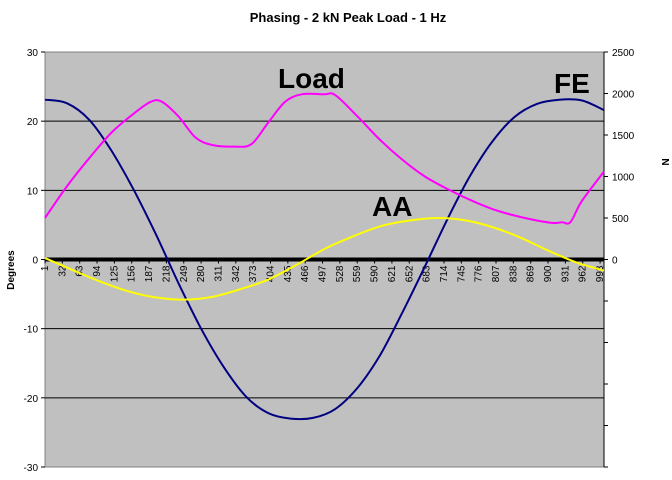 This screenshot has height=480, width=672. I want to click on x-tick-label: 869, so click(531, 273).